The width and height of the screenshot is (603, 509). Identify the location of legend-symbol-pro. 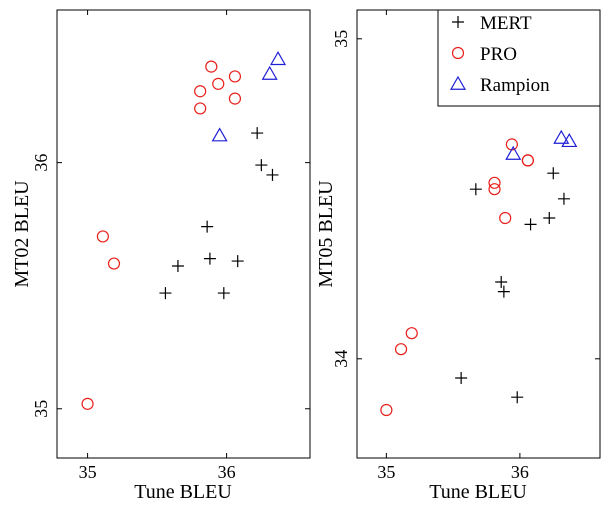
(458, 53).